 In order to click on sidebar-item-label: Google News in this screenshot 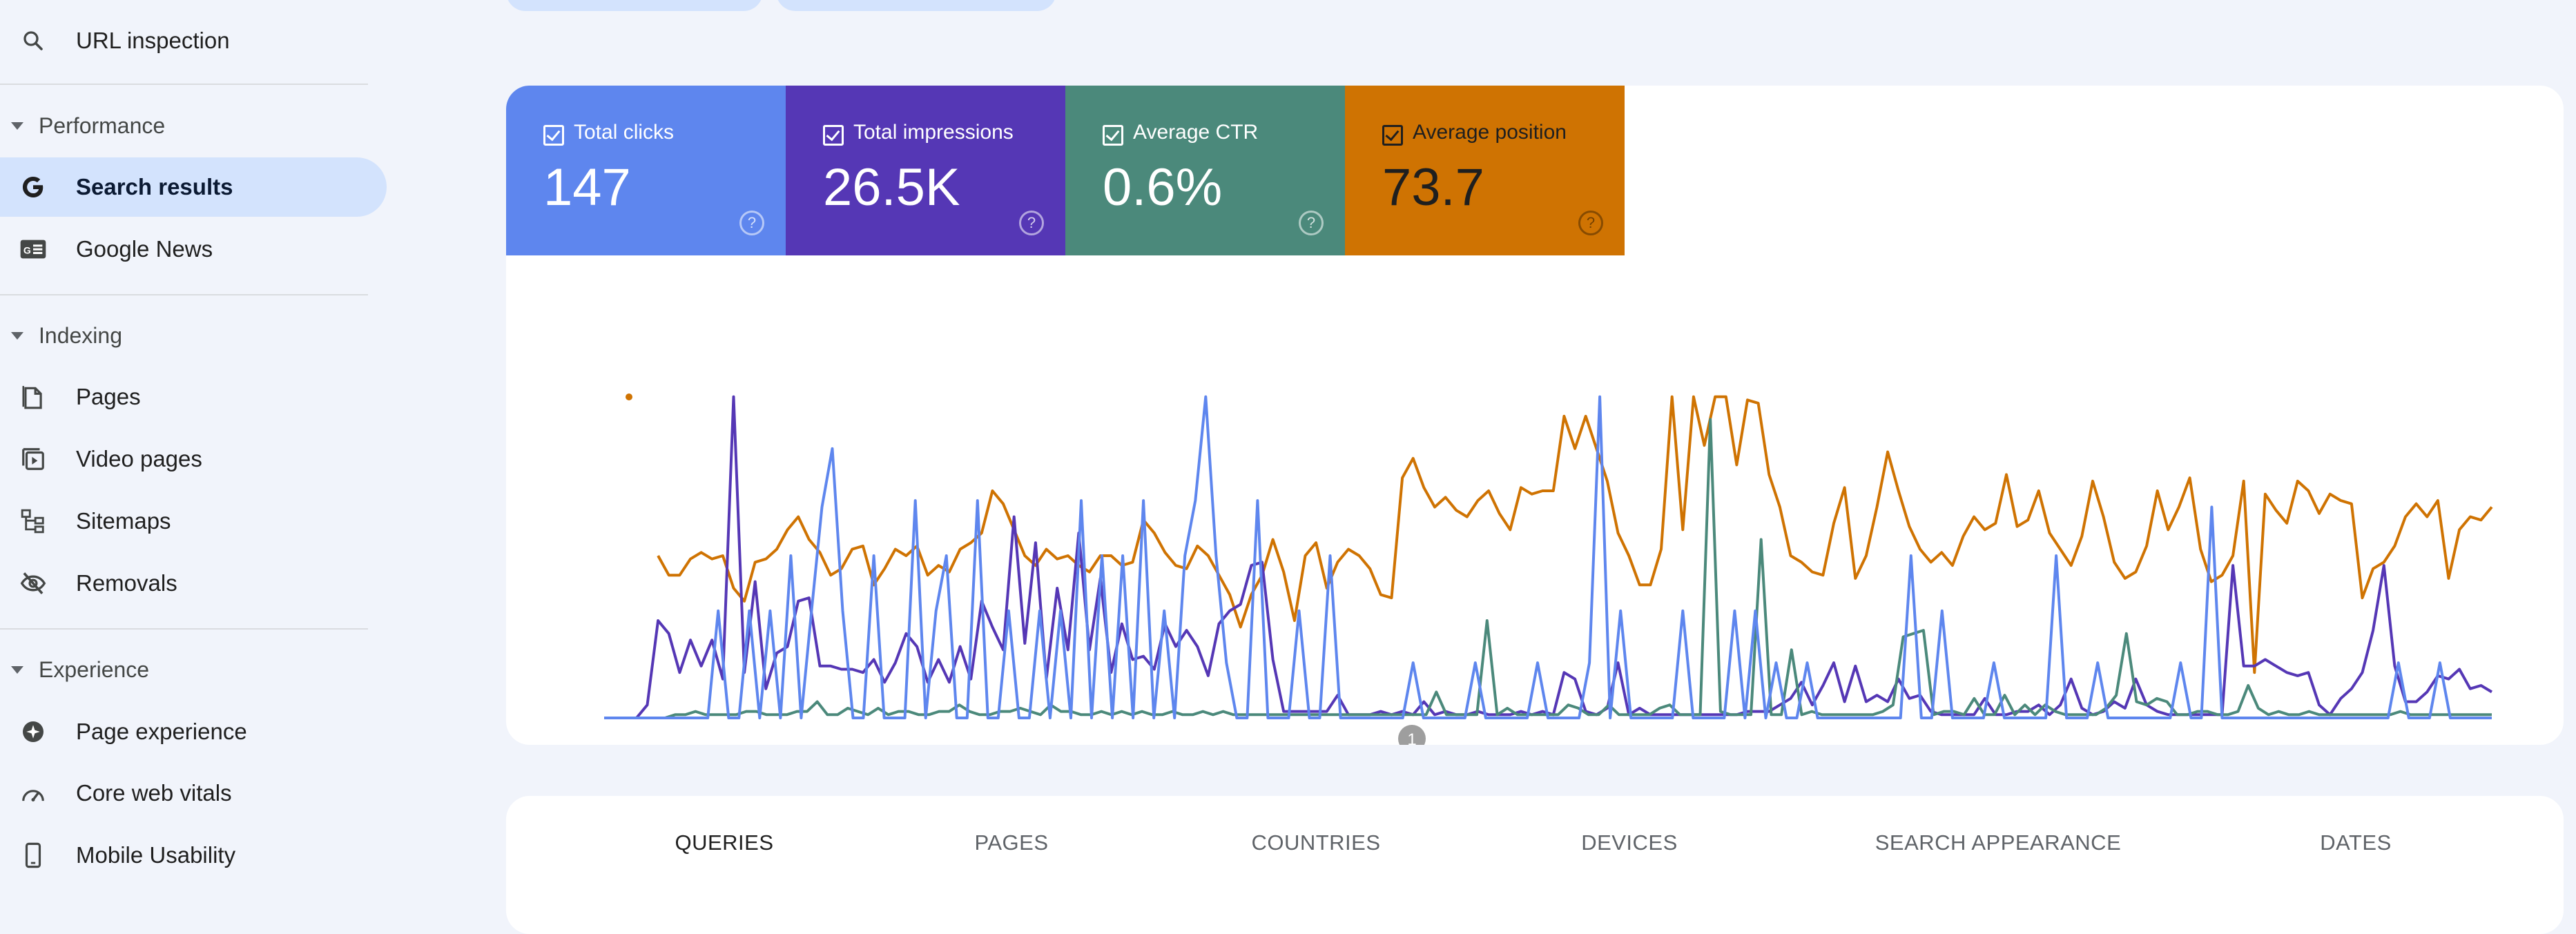, I will do `click(145, 249)`.